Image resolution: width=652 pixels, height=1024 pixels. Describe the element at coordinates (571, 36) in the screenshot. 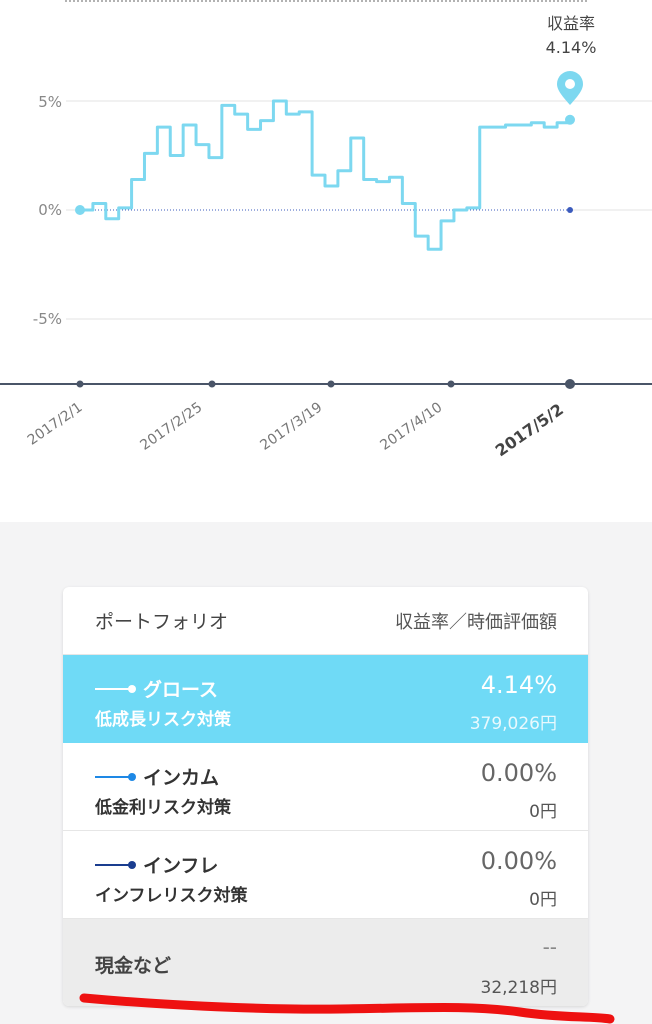

I see `marker-label: 収益率 4.14%` at that location.